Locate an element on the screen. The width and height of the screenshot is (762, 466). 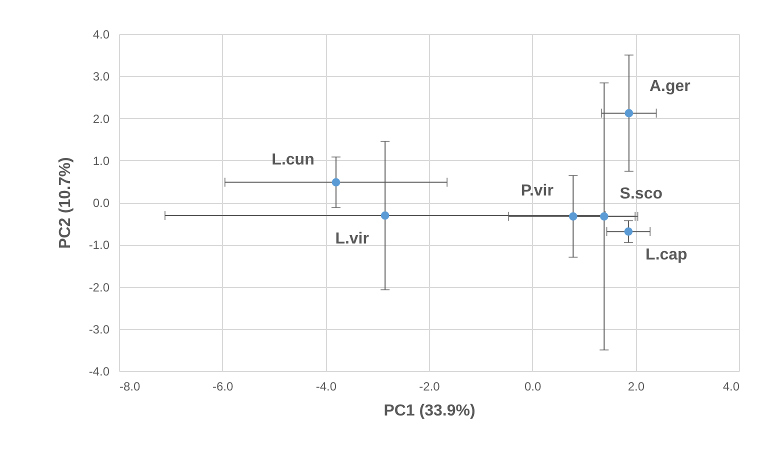
y-tick-label: -1.0 is located at coordinates (99, 245).